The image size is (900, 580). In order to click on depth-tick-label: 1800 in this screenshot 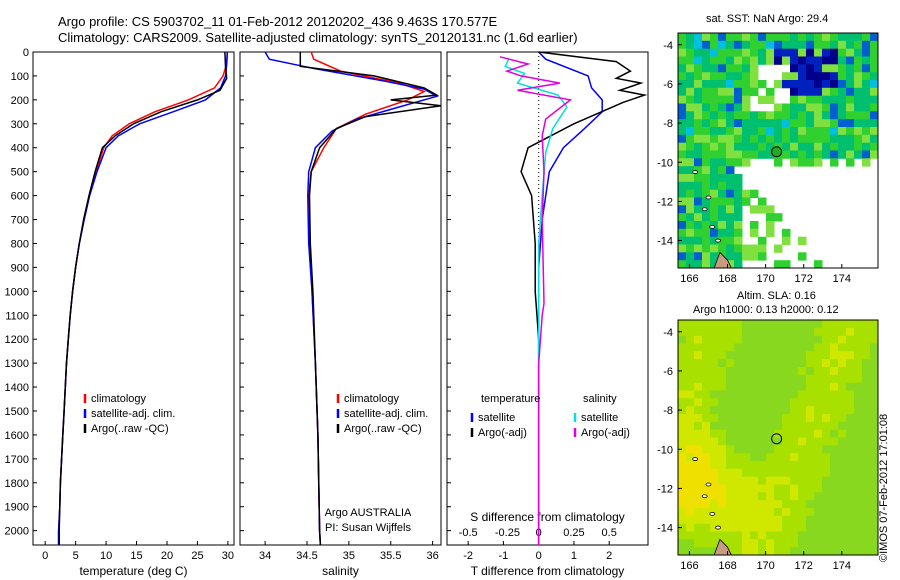, I will do `click(17, 484)`.